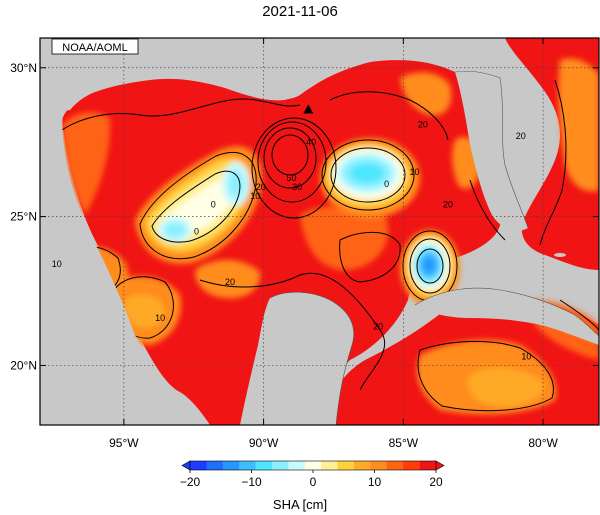  I want to click on colorbar, so click(313, 465).